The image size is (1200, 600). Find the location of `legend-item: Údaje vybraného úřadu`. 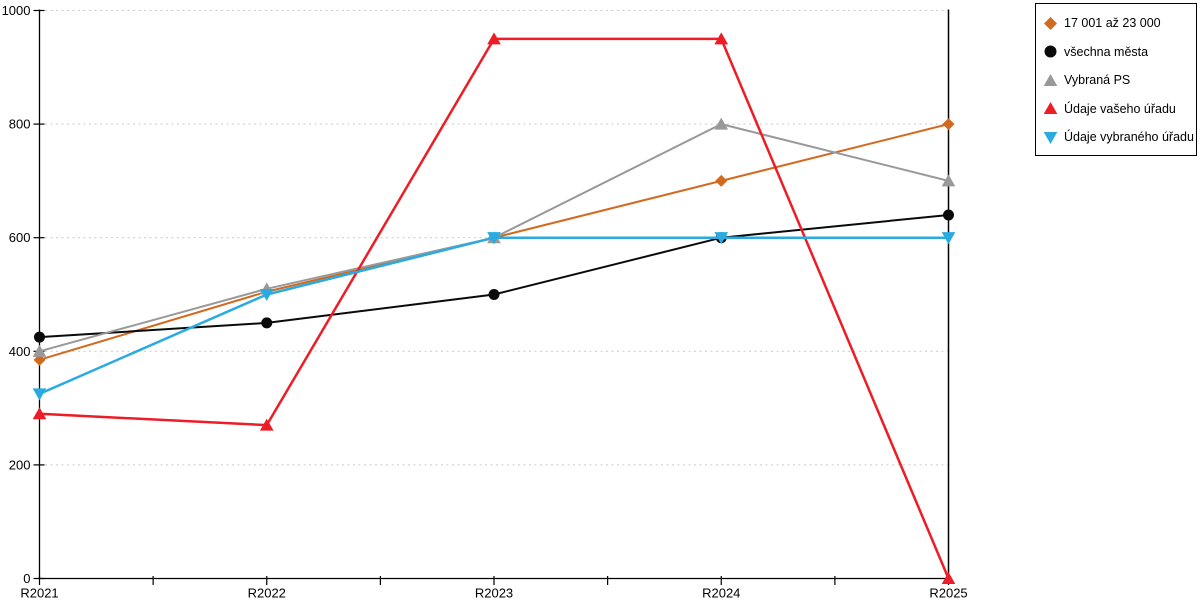

legend-item: Údaje vybraného úřadu is located at coordinates (1119, 137).